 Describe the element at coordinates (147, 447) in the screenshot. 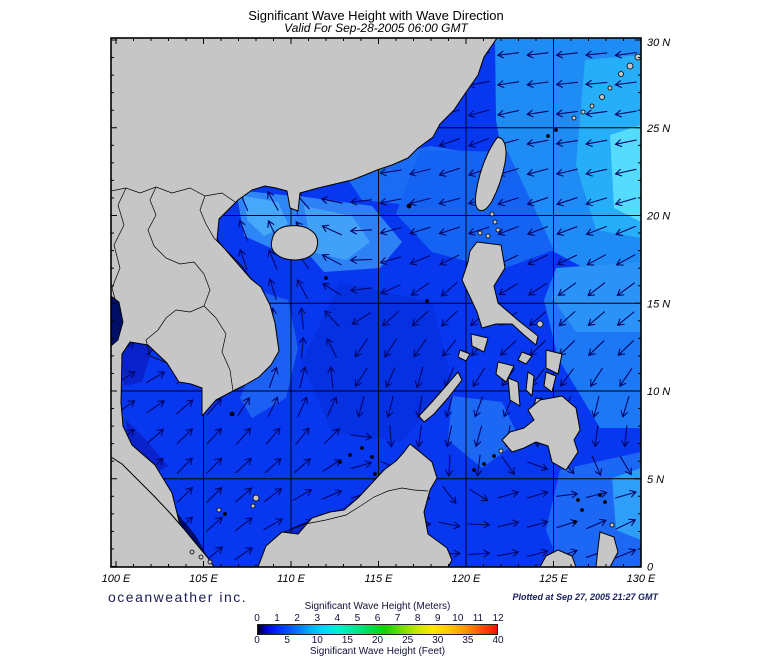

I see `zone-thai-gulf-dark-south` at that location.